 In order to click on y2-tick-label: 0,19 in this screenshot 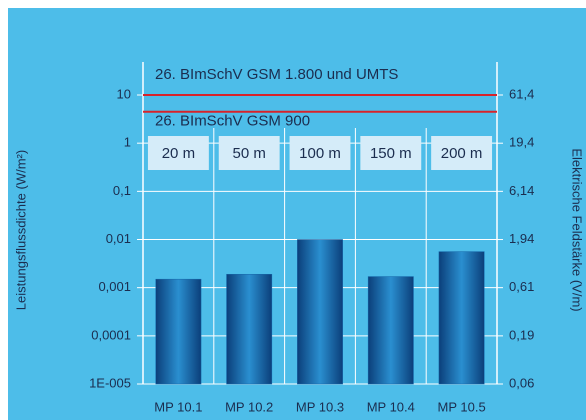, I will do `click(521, 334)`.